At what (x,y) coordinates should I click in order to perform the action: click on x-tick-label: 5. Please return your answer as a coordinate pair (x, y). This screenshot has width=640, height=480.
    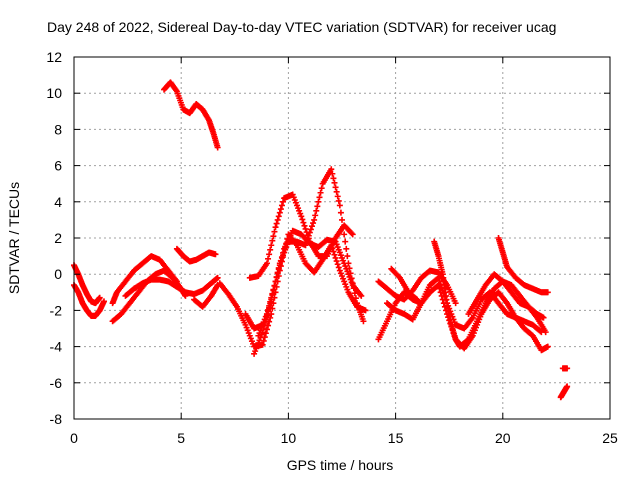
    Looking at the image, I should click on (181, 438).